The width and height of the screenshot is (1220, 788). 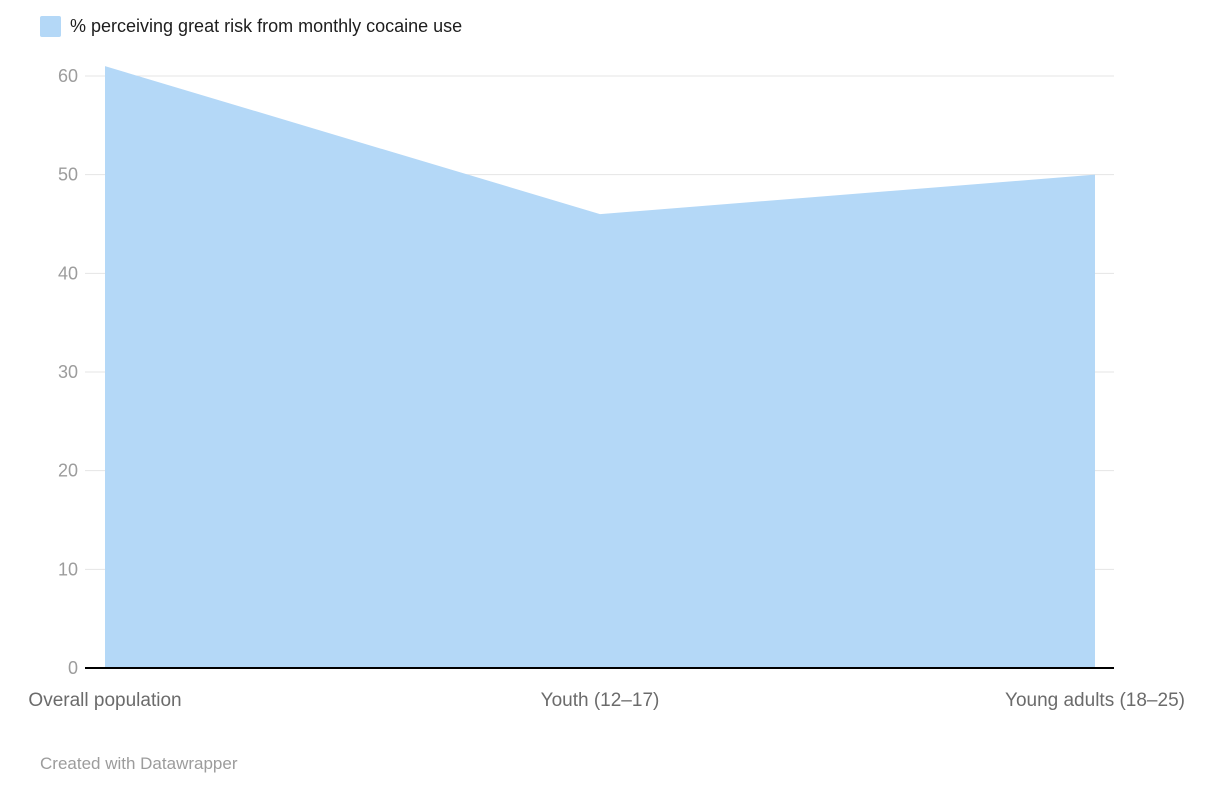 What do you see at coordinates (50, 26) in the screenshot?
I see `legend-swatch` at bounding box center [50, 26].